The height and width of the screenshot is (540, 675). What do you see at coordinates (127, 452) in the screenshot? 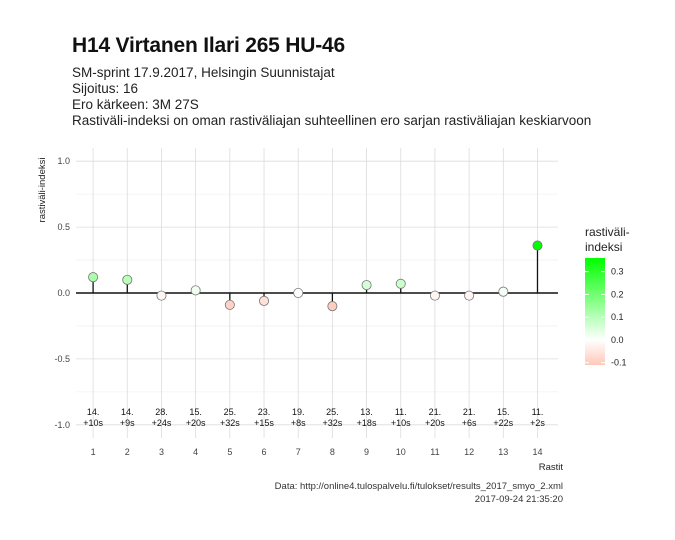
I see `x-tick-label: 2` at bounding box center [127, 452].